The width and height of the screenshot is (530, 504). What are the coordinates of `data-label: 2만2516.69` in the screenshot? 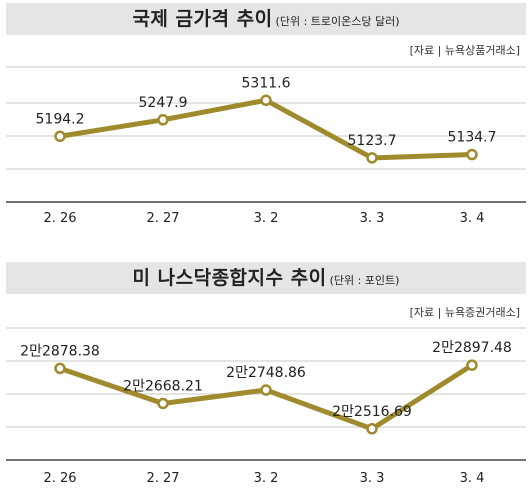 It's located at (372, 412).